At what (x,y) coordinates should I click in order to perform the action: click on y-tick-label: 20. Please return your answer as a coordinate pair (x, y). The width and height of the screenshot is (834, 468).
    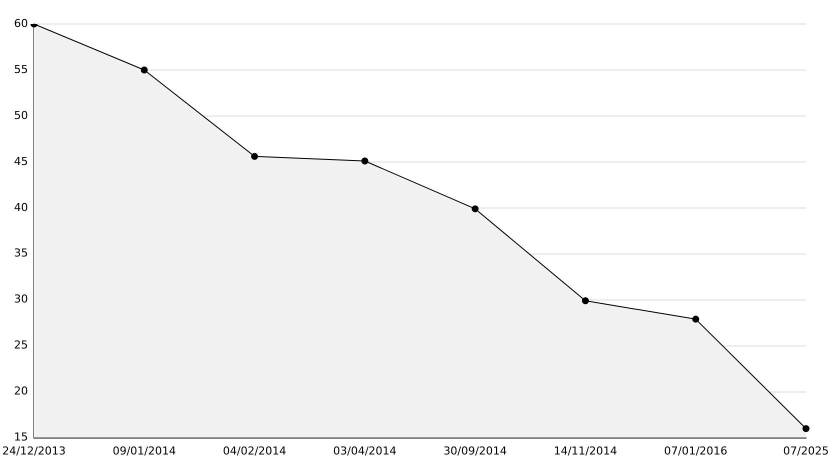
    Looking at the image, I should click on (21, 391).